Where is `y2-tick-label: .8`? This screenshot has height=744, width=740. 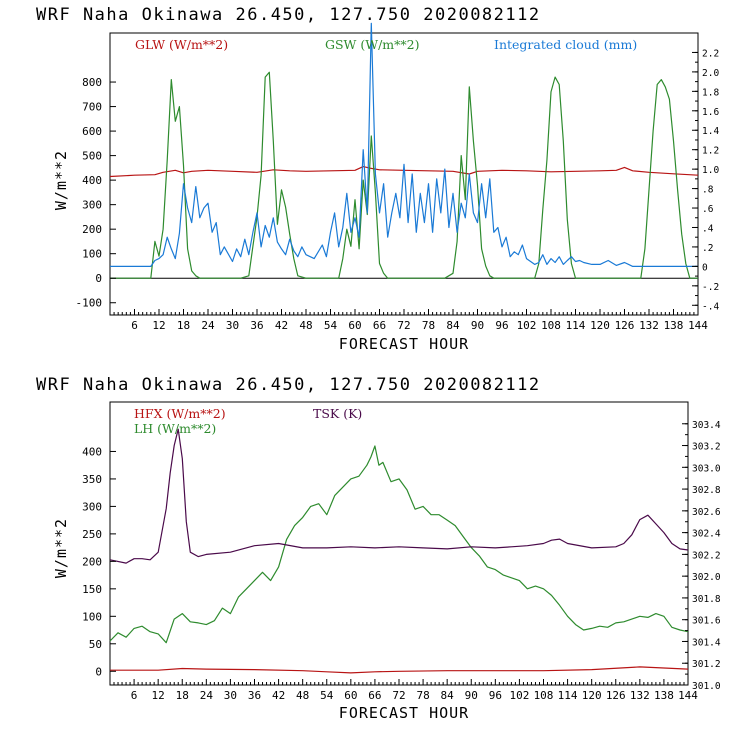
y2-tick-label: .8 is located at coordinates (708, 190).